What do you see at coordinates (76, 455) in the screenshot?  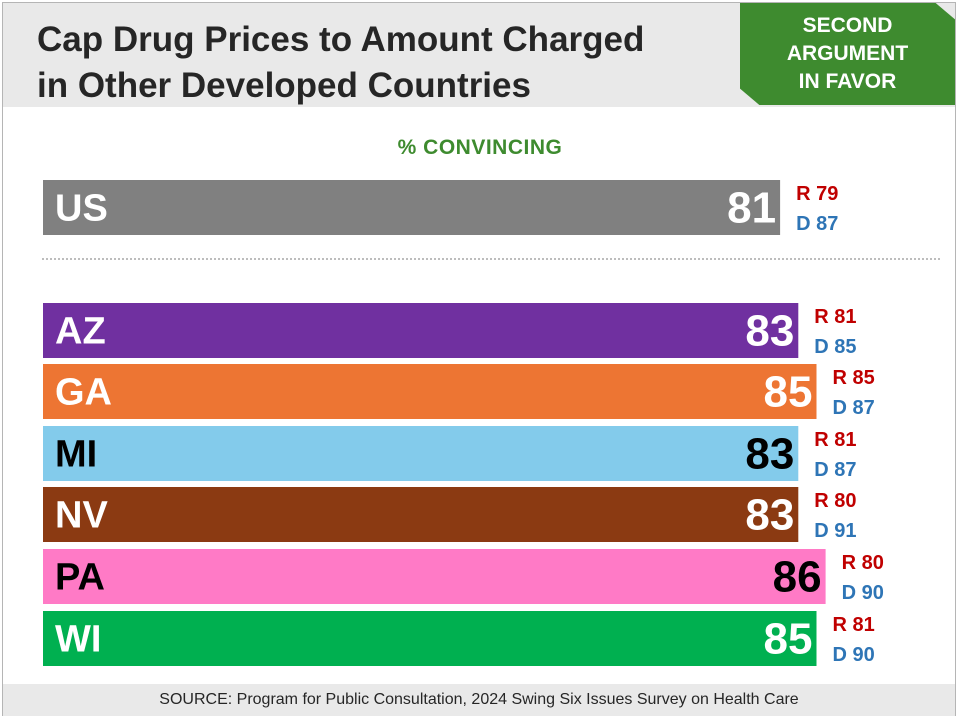 I see `category-label-mi: MI` at bounding box center [76, 455].